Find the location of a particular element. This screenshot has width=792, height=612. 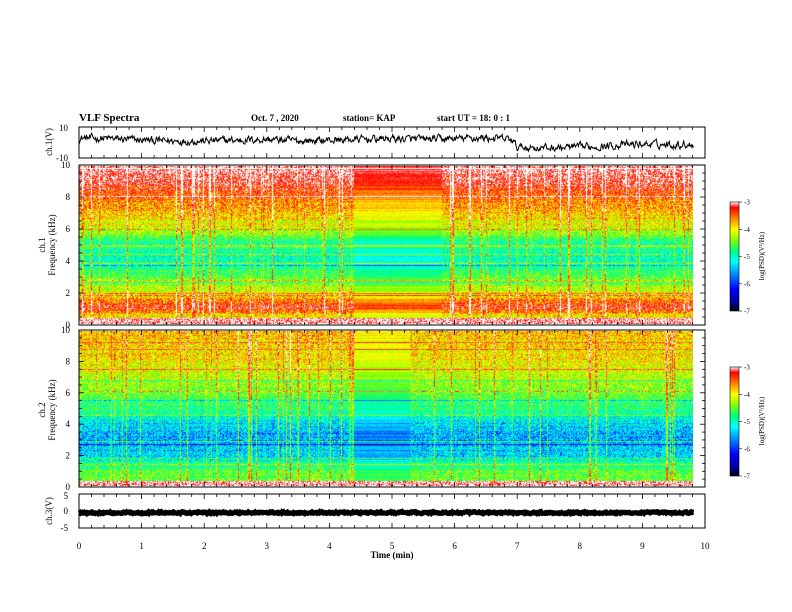

ch1-ytick-bottom: -10 is located at coordinates (62, 158).